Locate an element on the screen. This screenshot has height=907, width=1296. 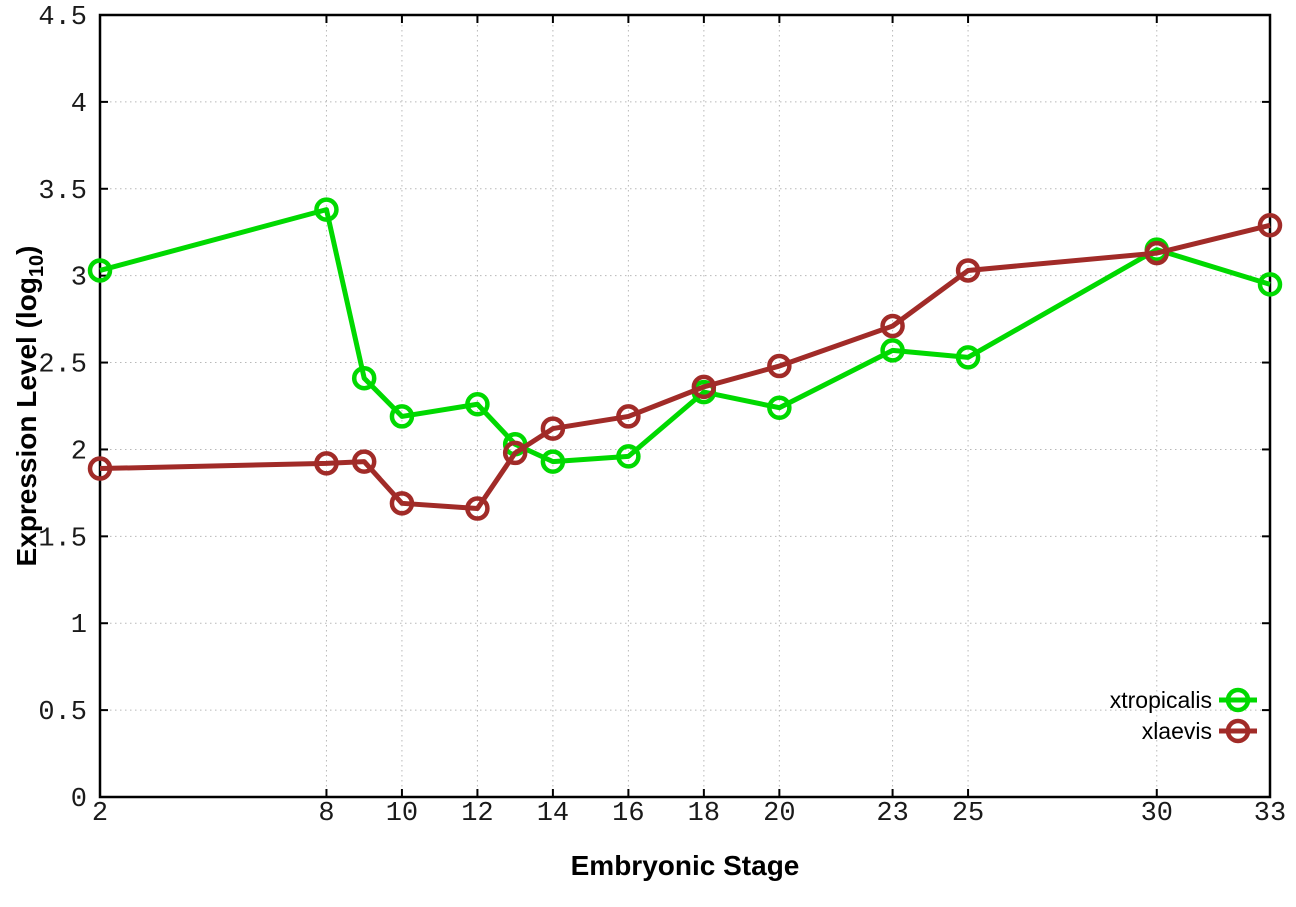
y-axis-title-text: Expression Level (log is located at coordinates (27, 422).